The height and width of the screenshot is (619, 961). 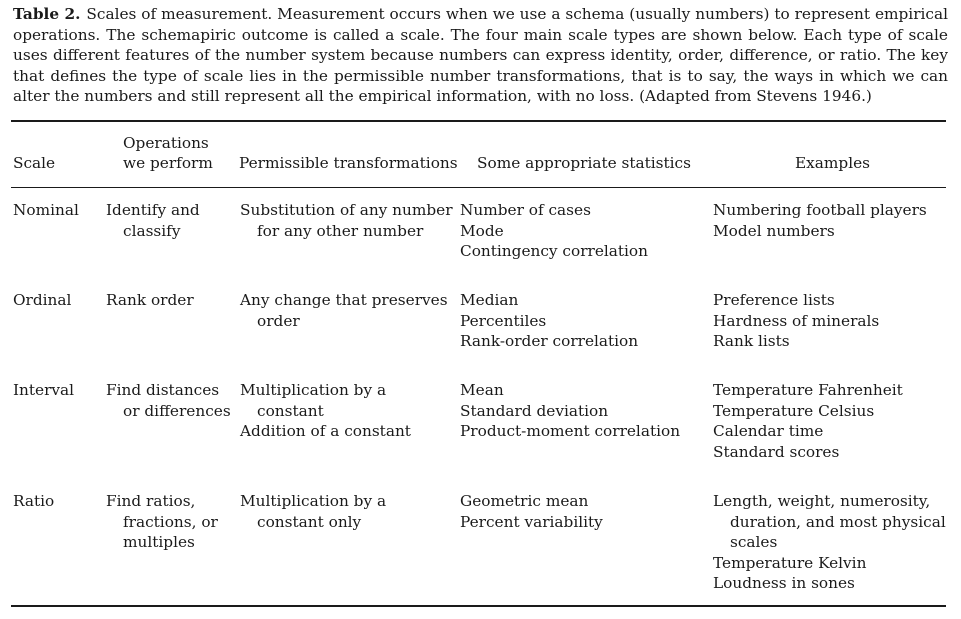 I want to click on cell-operations: Find distances or differences, so click(x=168, y=400).